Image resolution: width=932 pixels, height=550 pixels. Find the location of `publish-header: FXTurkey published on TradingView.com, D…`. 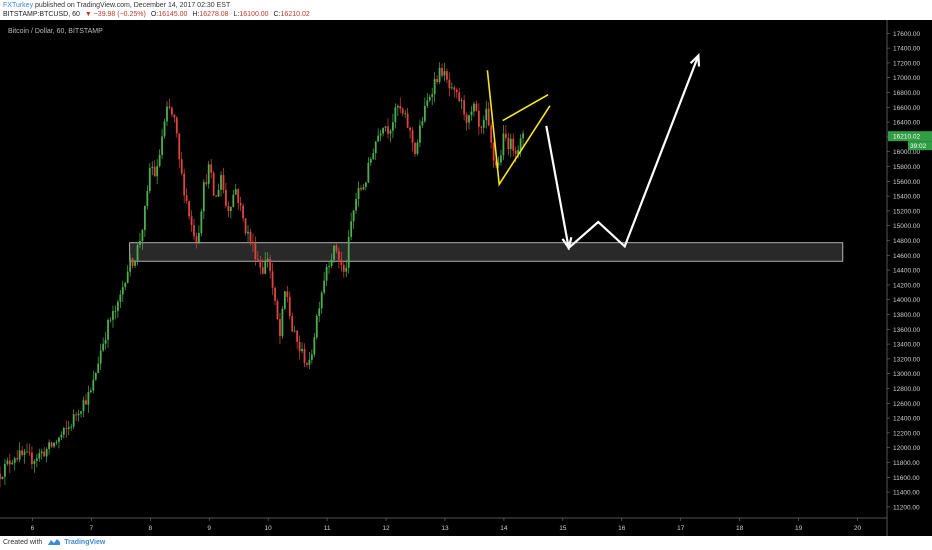

publish-header: FXTurkey published on TradingView.com, D… is located at coordinates (116, 5).